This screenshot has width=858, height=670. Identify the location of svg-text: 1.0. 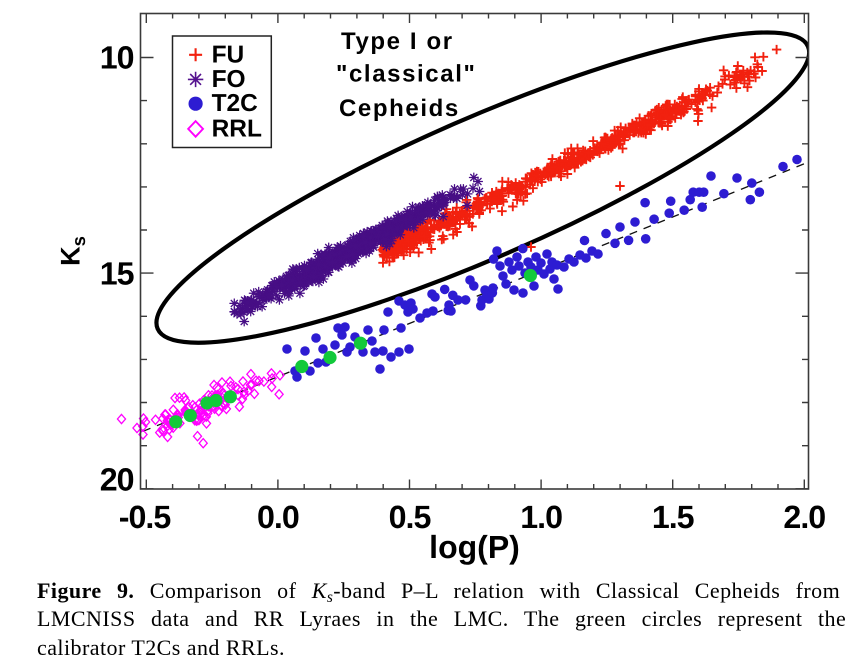
(541, 517).